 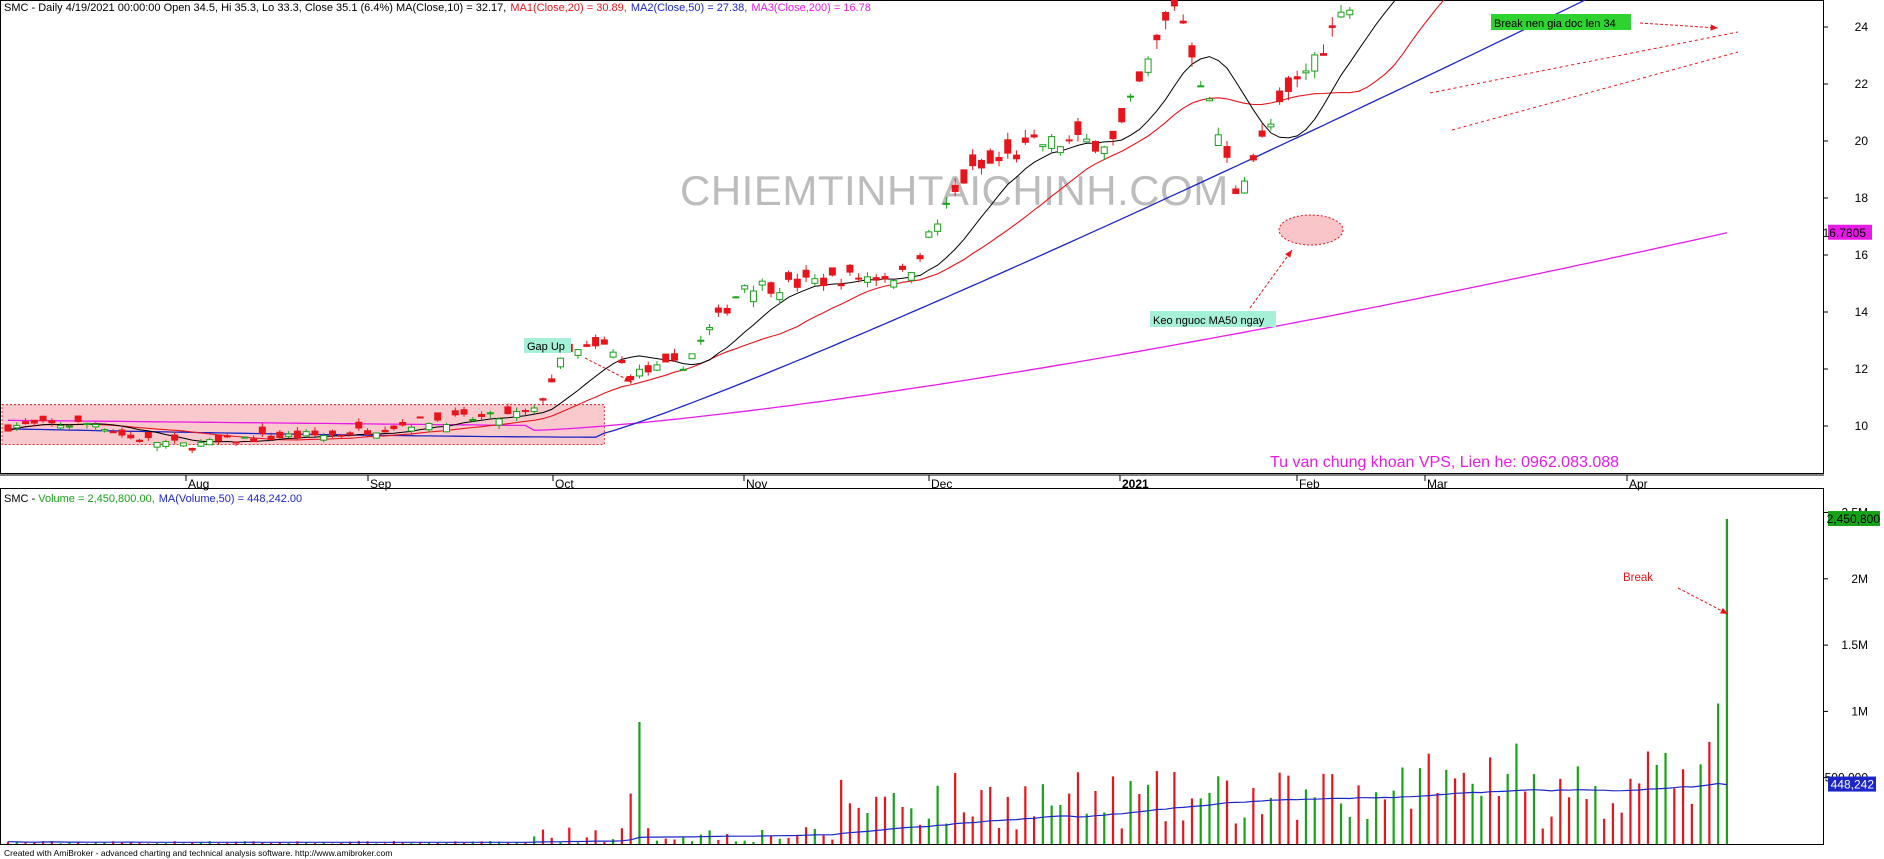 What do you see at coordinates (547, 345) in the screenshot?
I see `gap-up-label-bg` at bounding box center [547, 345].